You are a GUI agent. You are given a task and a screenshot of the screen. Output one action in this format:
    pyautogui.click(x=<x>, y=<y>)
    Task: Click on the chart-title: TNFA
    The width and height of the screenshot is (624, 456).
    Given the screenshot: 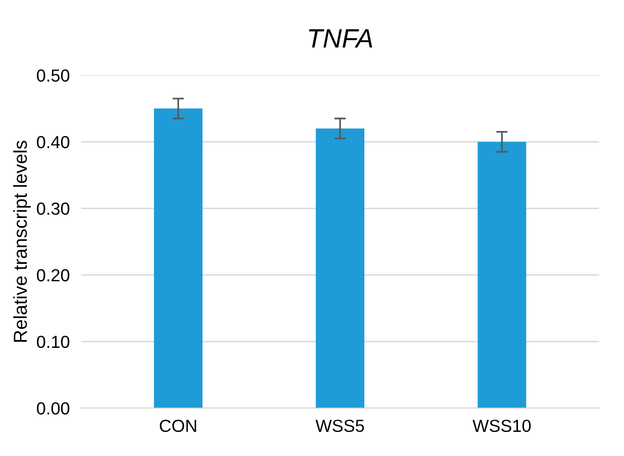 What is the action you would take?
    pyautogui.click(x=340, y=38)
    